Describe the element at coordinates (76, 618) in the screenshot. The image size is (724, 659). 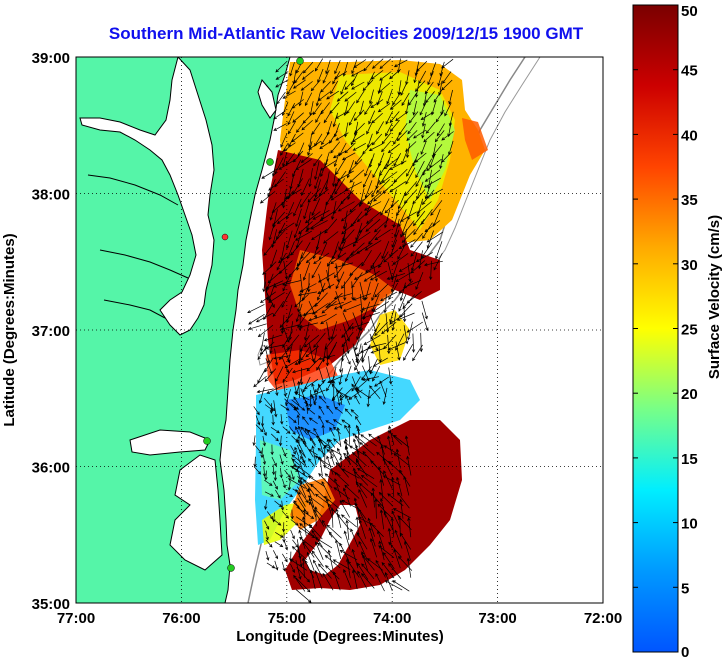
I see `x-tick-label: 77:00` at that location.